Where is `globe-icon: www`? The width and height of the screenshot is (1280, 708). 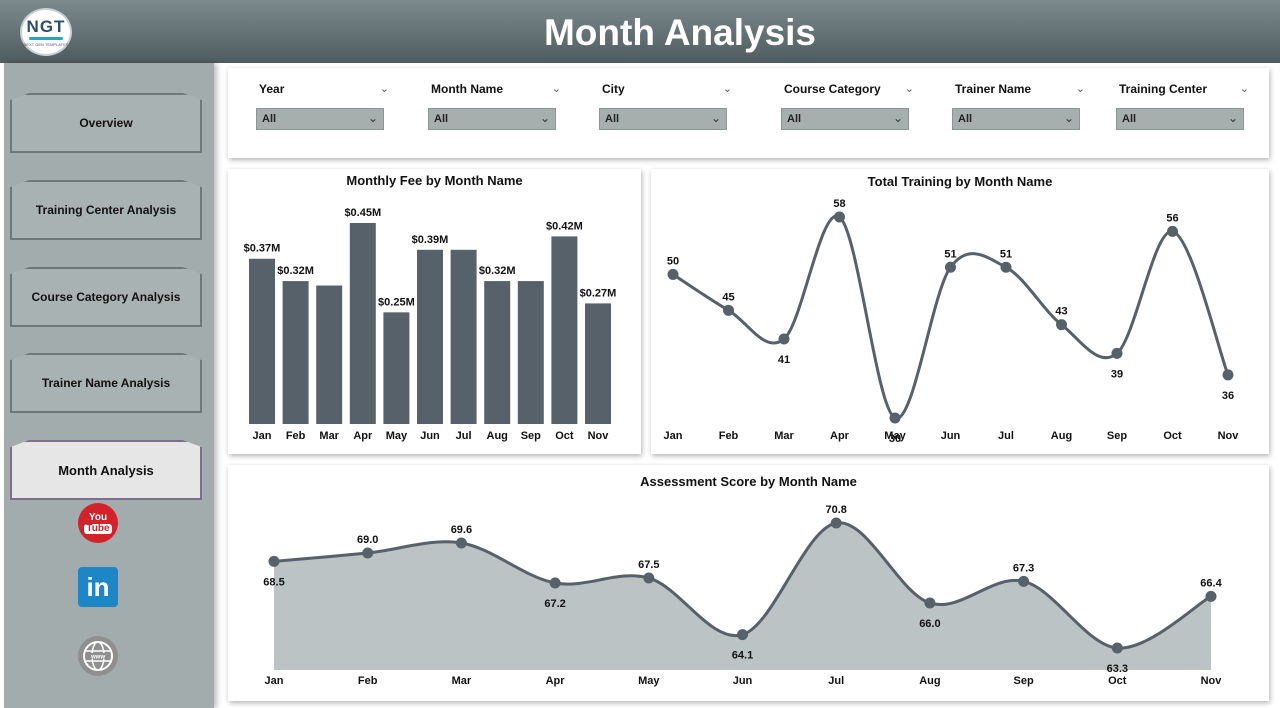
globe-icon: www is located at coordinates (98, 656).